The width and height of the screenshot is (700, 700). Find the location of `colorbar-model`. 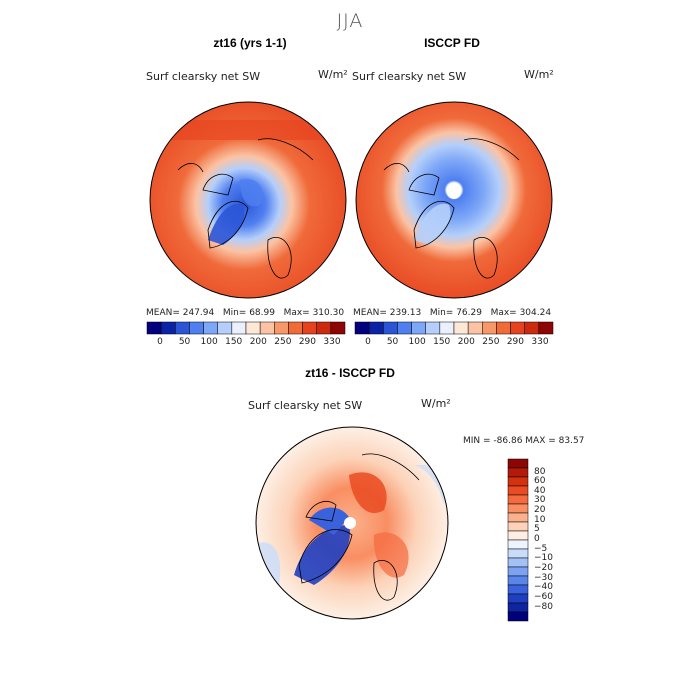

colorbar-model is located at coordinates (246, 328).